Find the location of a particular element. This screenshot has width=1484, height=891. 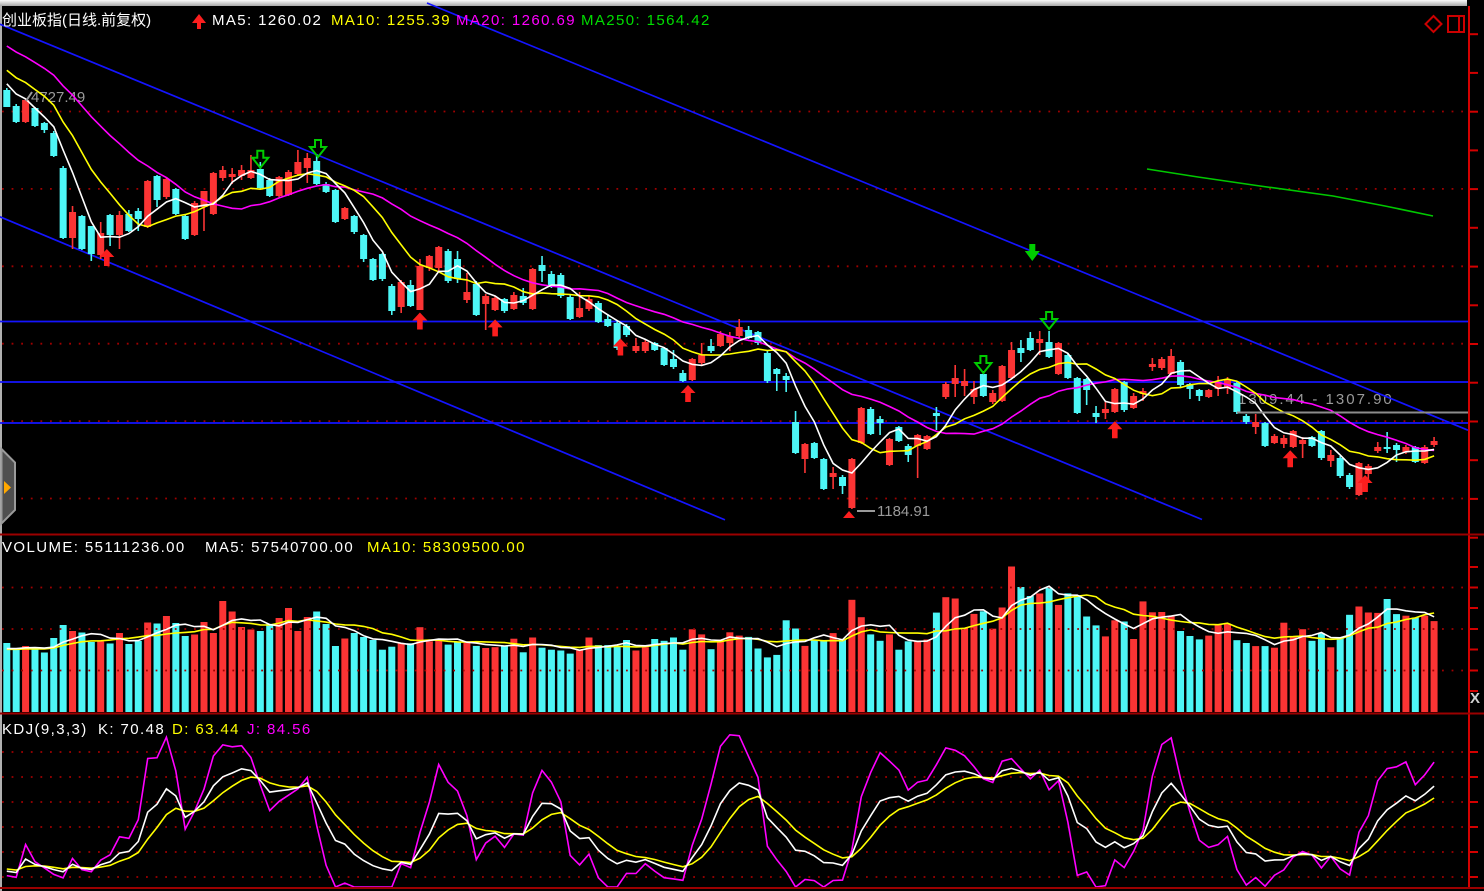

diamond-icon is located at coordinates (1433, 24).